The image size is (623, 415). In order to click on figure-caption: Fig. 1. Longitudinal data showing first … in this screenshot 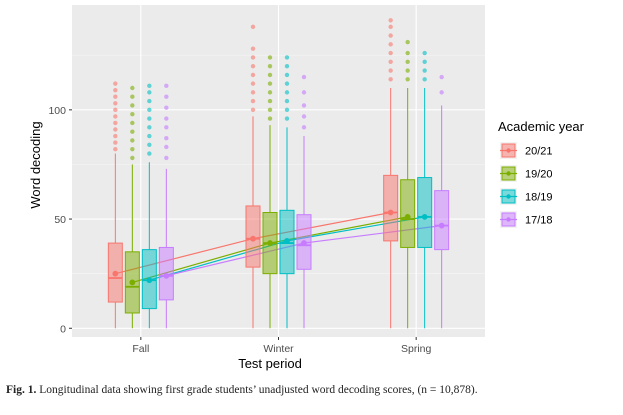, I will do `click(312, 390)`.